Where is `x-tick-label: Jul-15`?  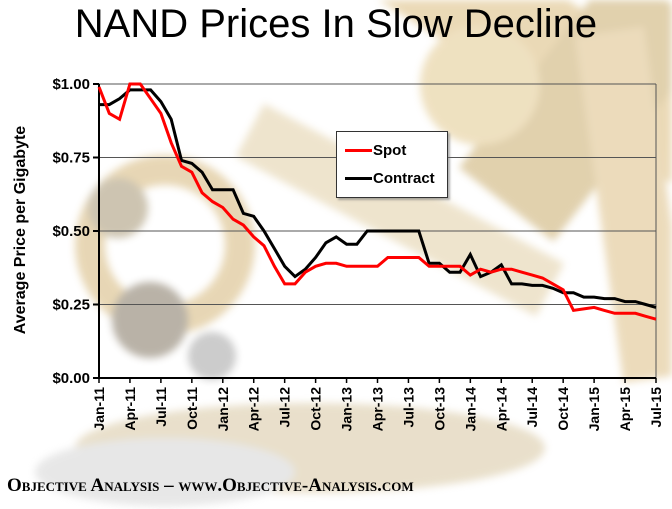 x-tick-label: Jul-15 is located at coordinates (656, 407).